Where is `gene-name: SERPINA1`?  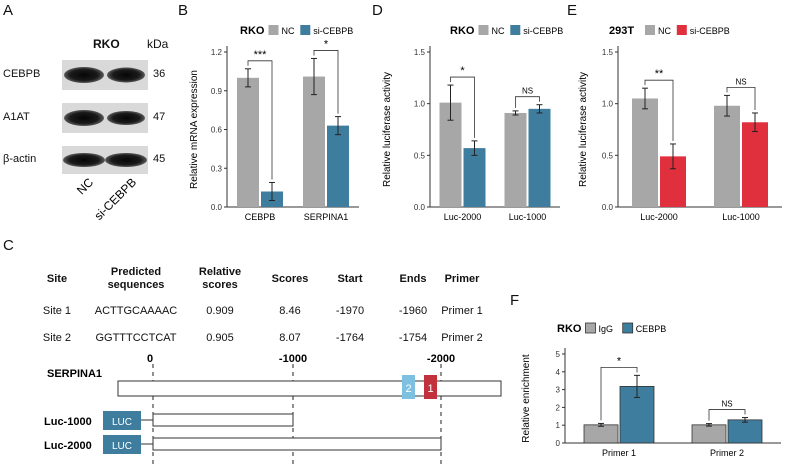
gene-name: SERPINA1 is located at coordinates (74, 374).